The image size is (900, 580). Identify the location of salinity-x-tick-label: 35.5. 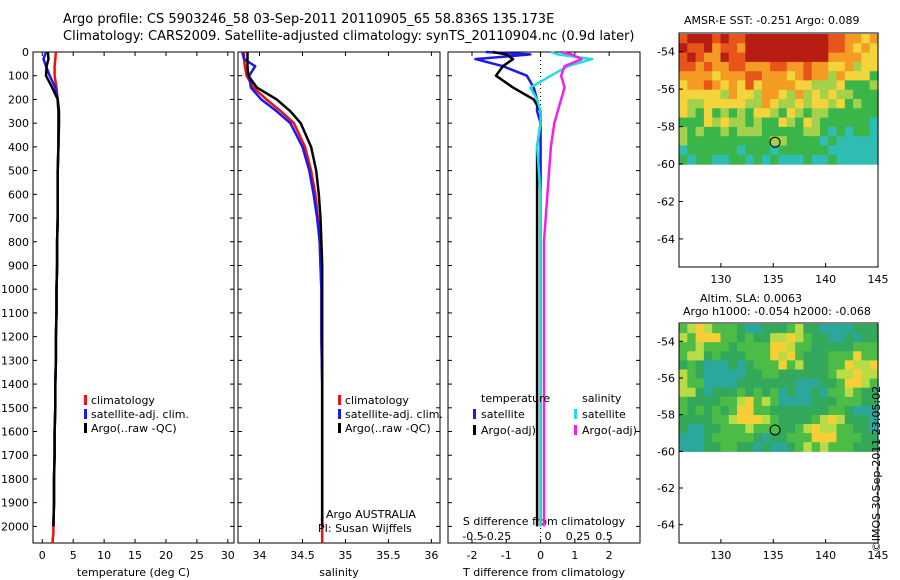
(388, 555).